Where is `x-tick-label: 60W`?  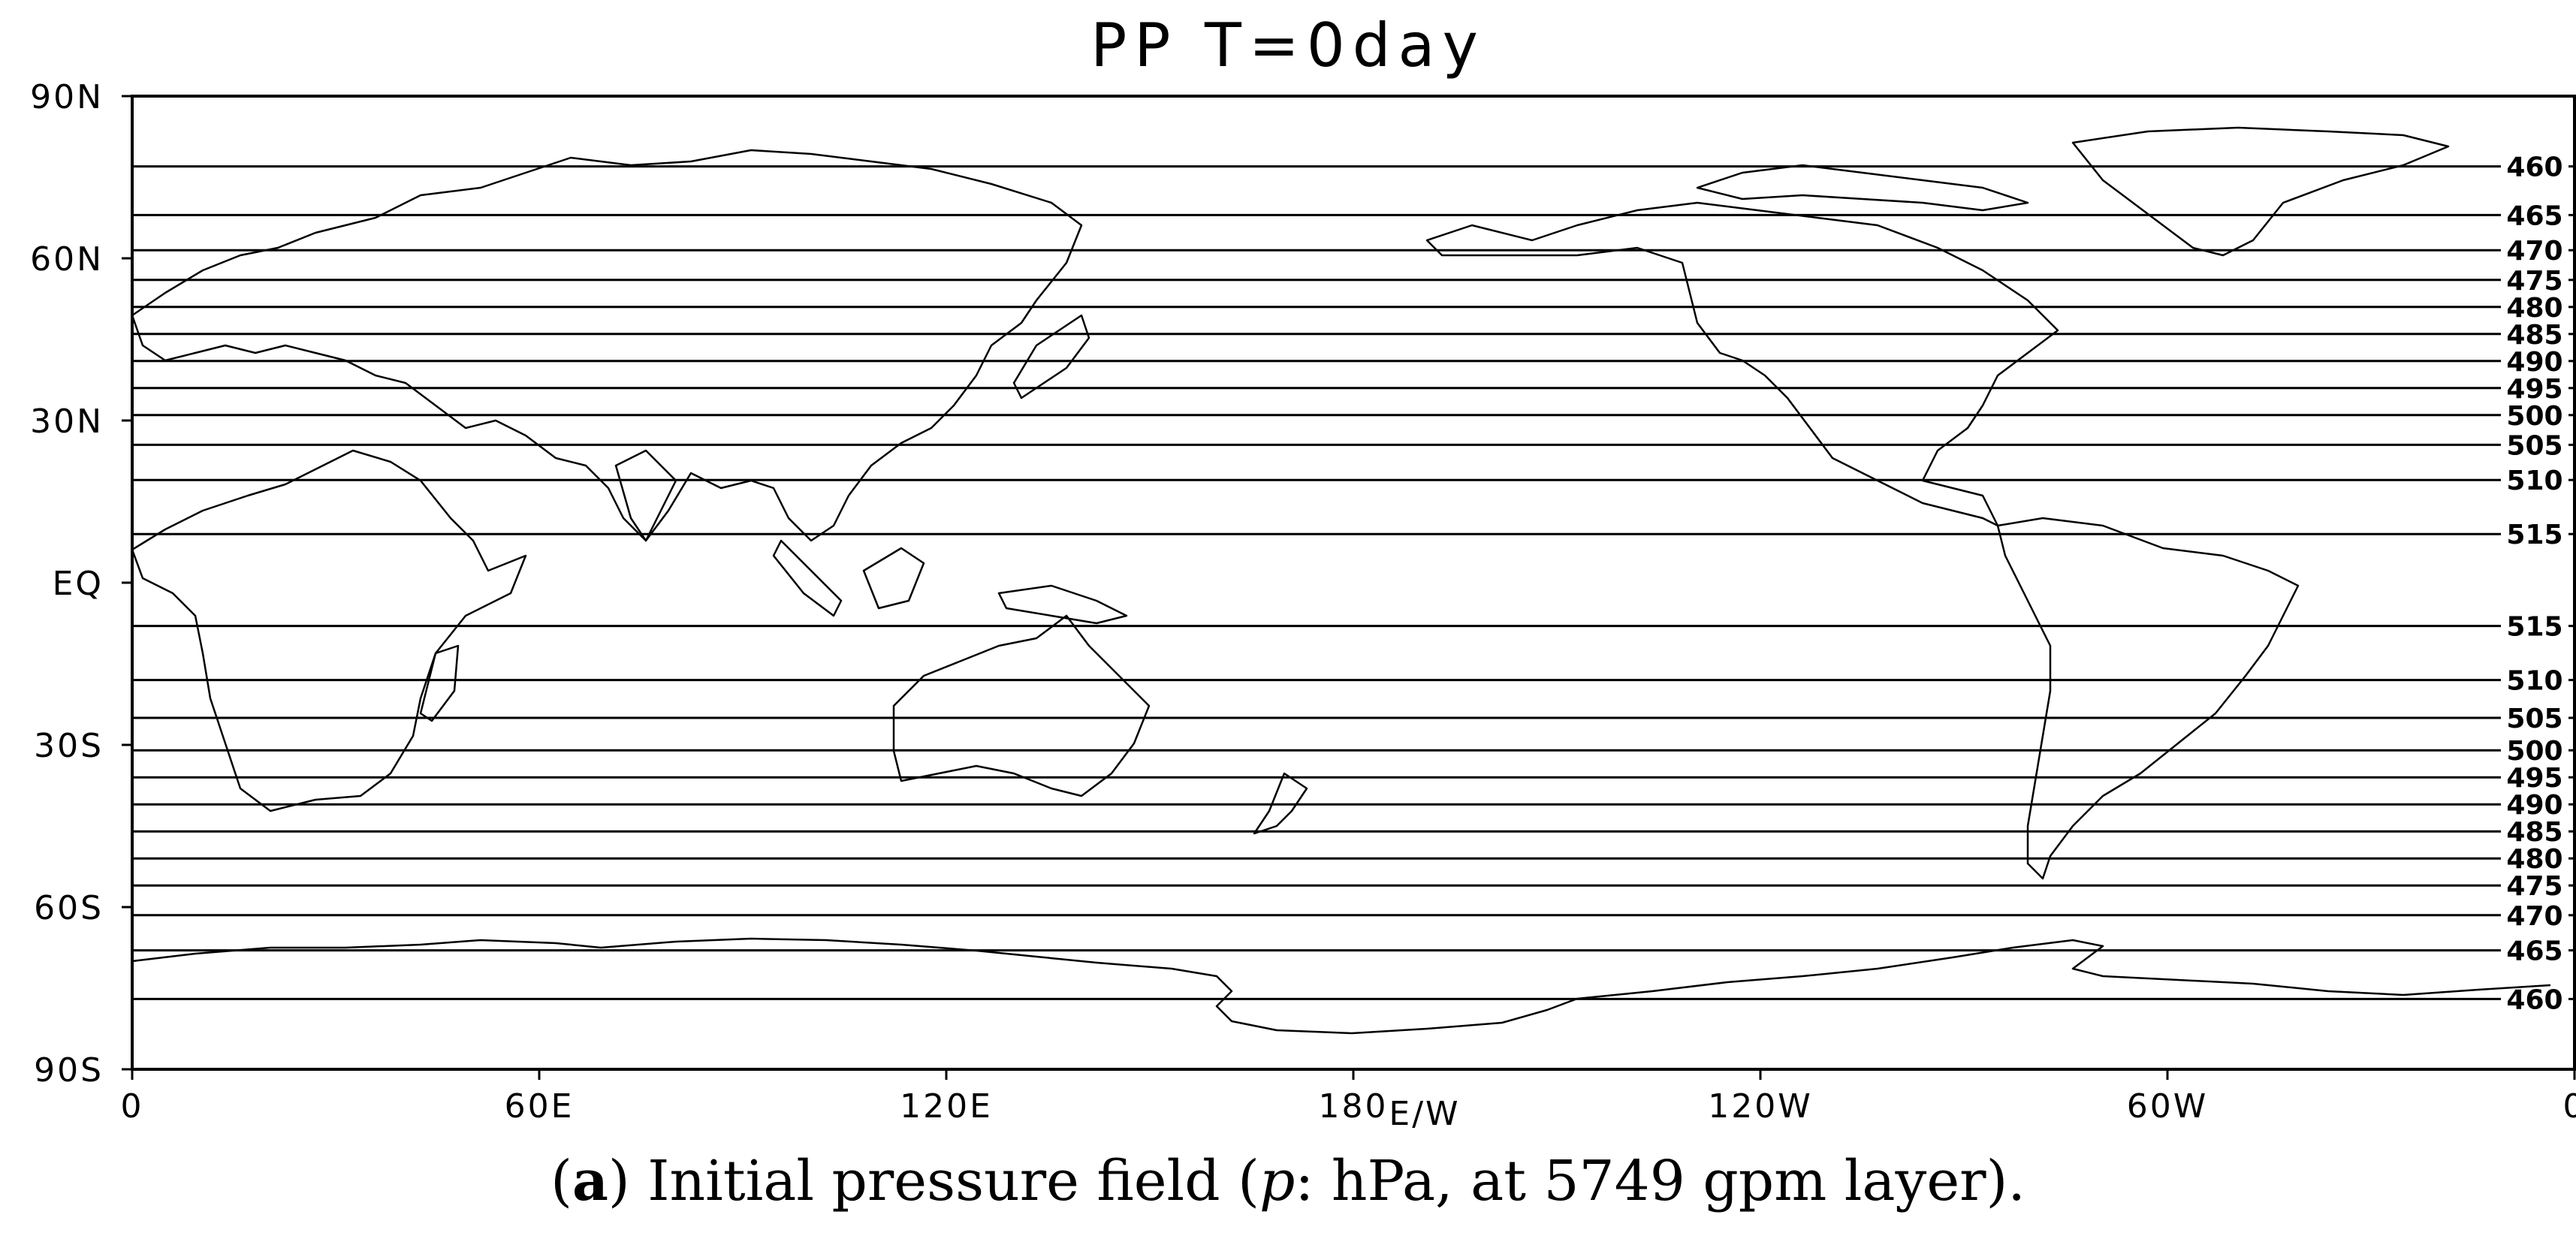
x-tick-label: 60W is located at coordinates (2168, 1106).